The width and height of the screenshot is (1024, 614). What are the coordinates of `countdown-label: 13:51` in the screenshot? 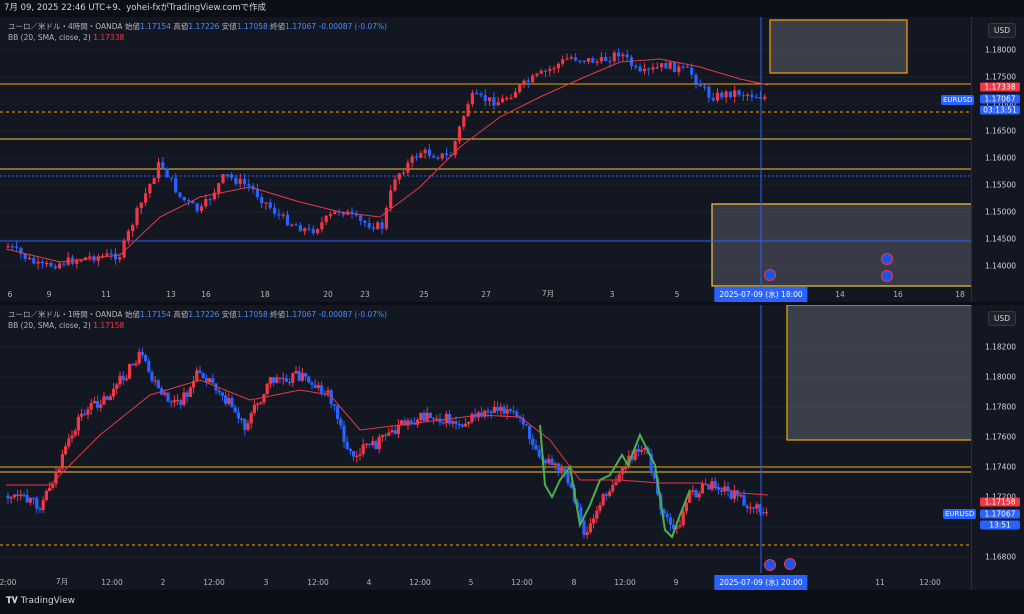 It's located at (1000, 525).